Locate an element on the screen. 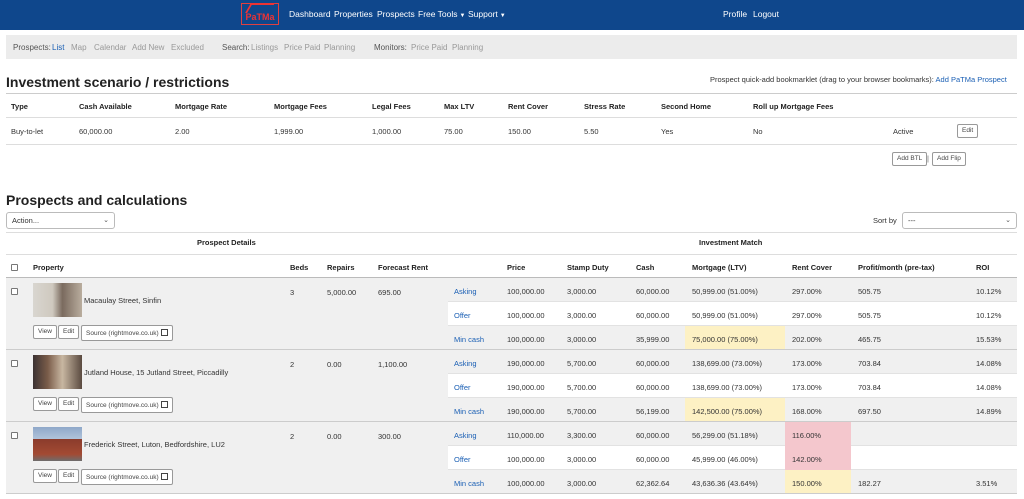  header-rent-cover: Rent Cover is located at coordinates (812, 267).